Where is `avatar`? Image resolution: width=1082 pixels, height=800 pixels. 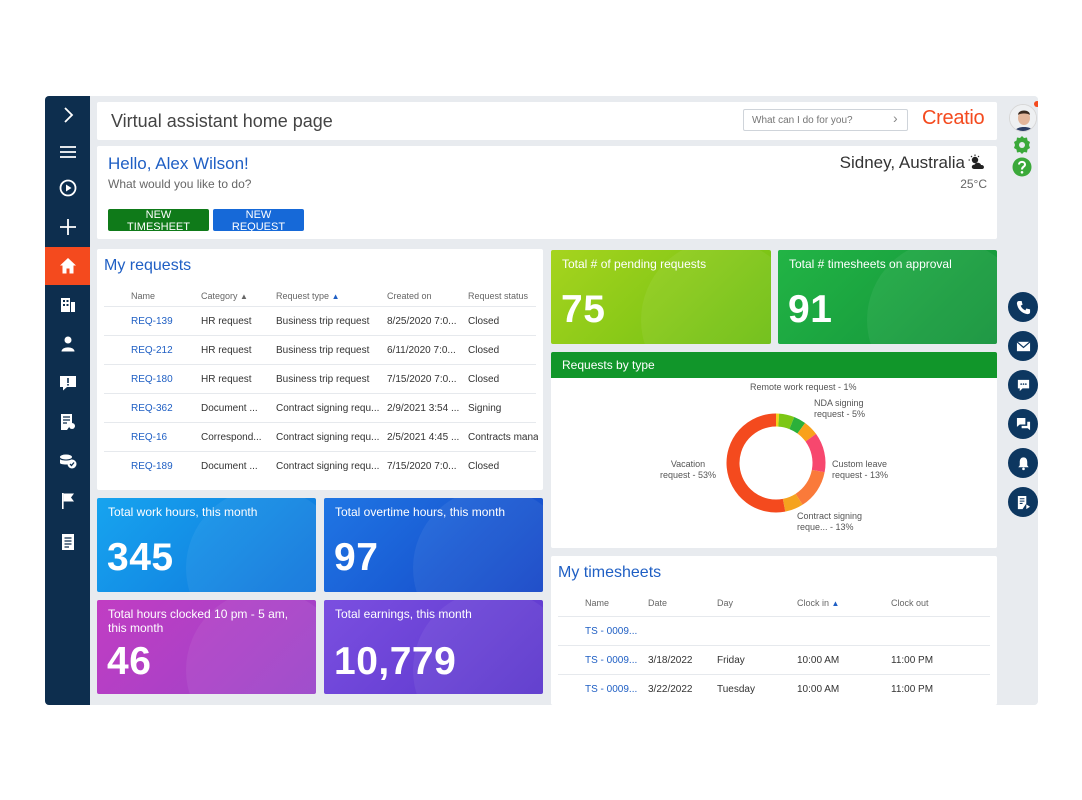 avatar is located at coordinates (1023, 118).